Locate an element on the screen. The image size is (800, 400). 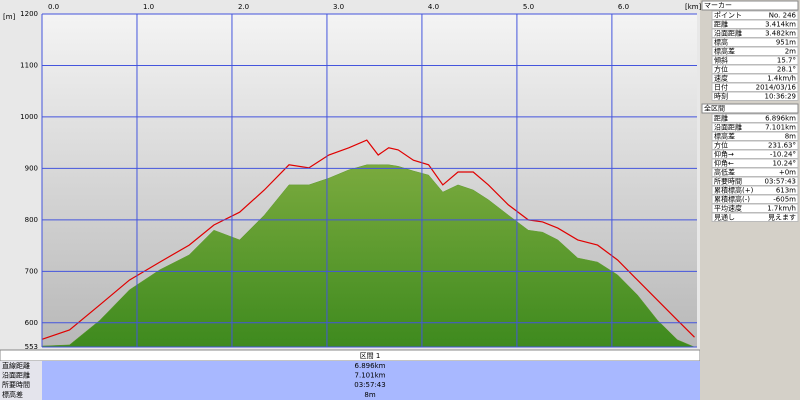
x-tick-label: 0.0 is located at coordinates (53, 7).